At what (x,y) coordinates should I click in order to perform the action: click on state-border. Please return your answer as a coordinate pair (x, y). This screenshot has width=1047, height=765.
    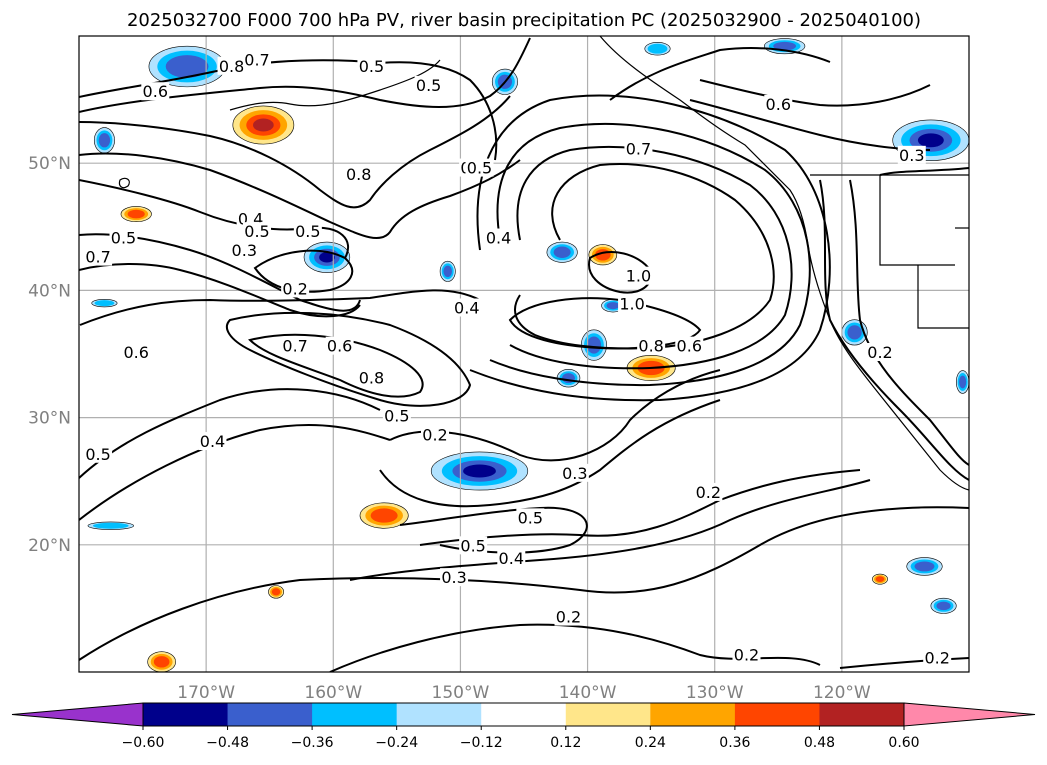
    Looking at the image, I should click on (917, 220).